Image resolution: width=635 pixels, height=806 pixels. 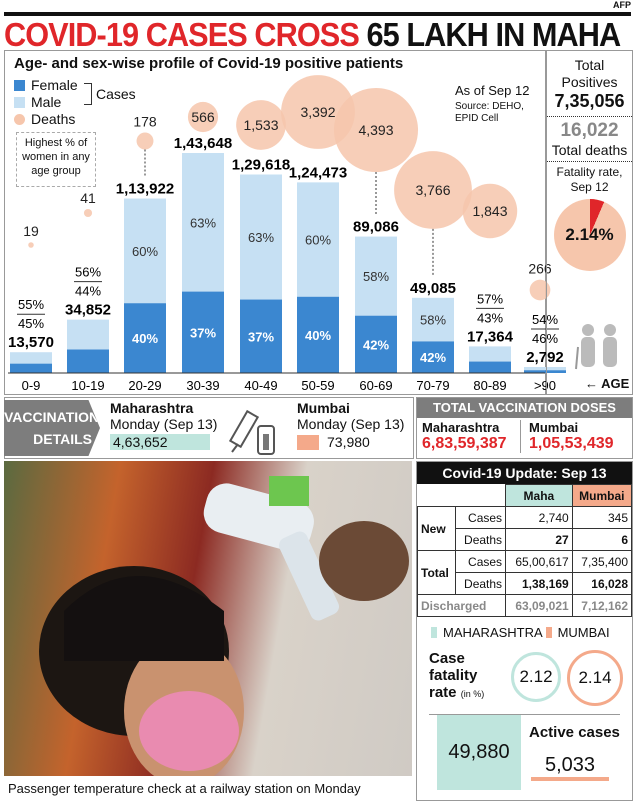 What do you see at coordinates (88, 310) in the screenshot?
I see `total-label: 34,852` at bounding box center [88, 310].